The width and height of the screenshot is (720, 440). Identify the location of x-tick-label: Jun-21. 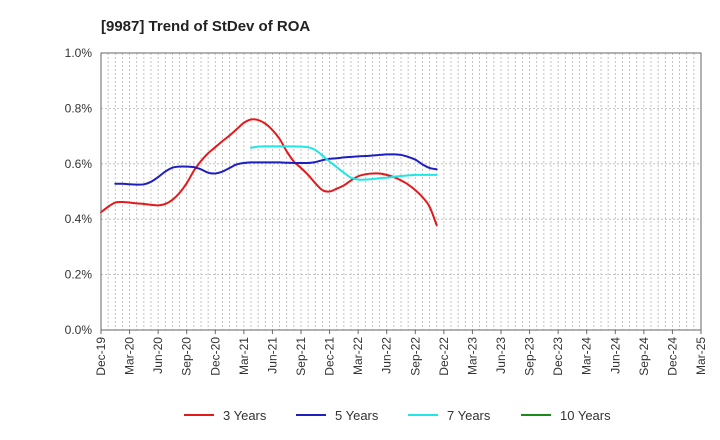
(272, 355).